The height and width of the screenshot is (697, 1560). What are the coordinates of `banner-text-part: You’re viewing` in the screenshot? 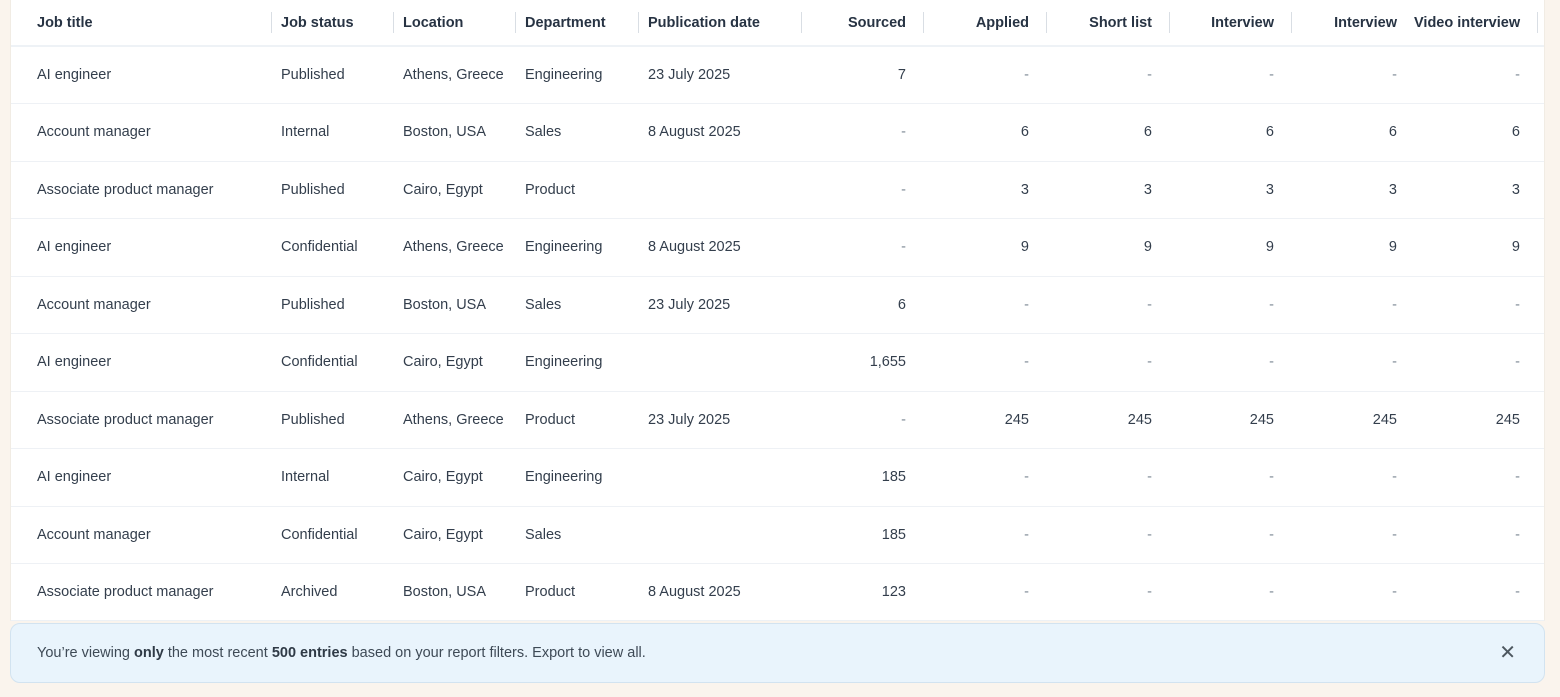 It's located at (85, 653).